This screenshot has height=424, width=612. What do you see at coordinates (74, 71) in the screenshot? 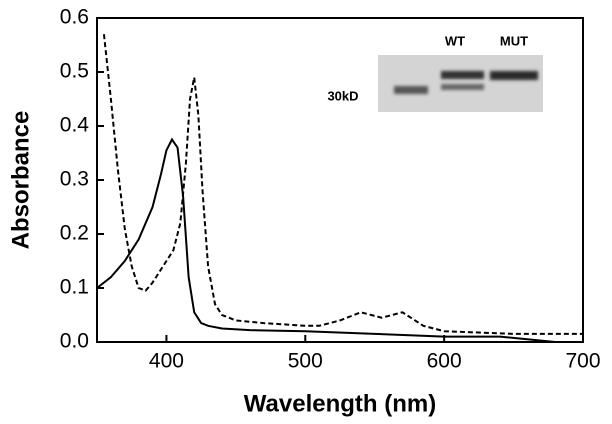
I see `y-tick-label: 0.5` at bounding box center [74, 71].